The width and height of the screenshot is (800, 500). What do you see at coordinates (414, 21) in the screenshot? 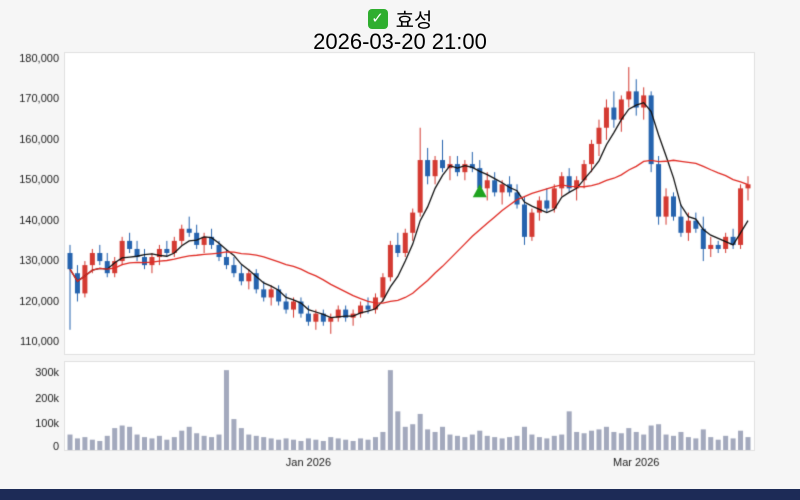
I see `stock-name: 효성` at bounding box center [414, 21].